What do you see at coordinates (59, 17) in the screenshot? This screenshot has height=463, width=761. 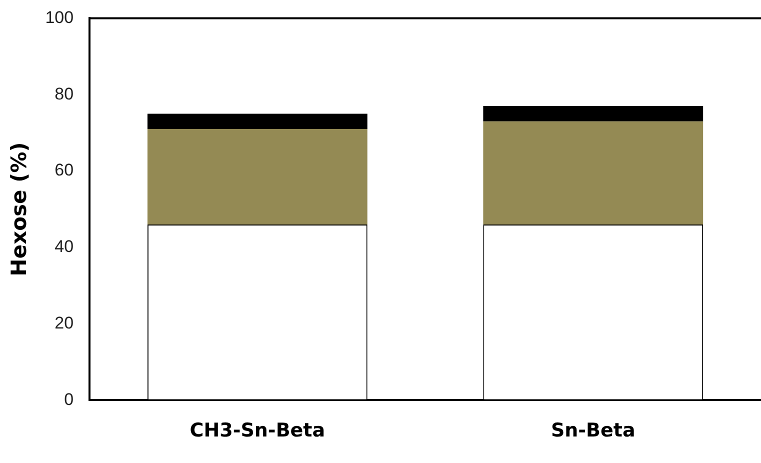 I see `y-tick-label: 100` at bounding box center [59, 17].